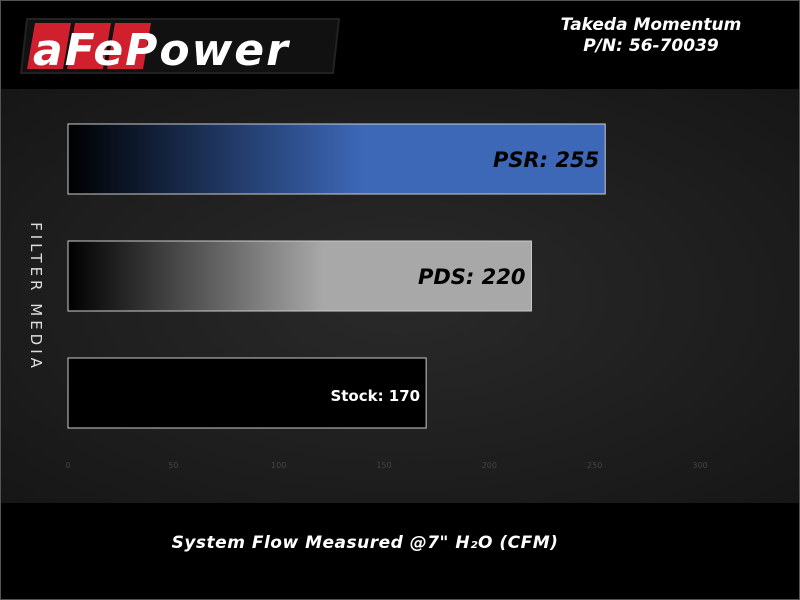 This screenshot has width=800, height=600. Describe the element at coordinates (546, 160) in the screenshot. I see `data-label: PSR: 255` at that location.